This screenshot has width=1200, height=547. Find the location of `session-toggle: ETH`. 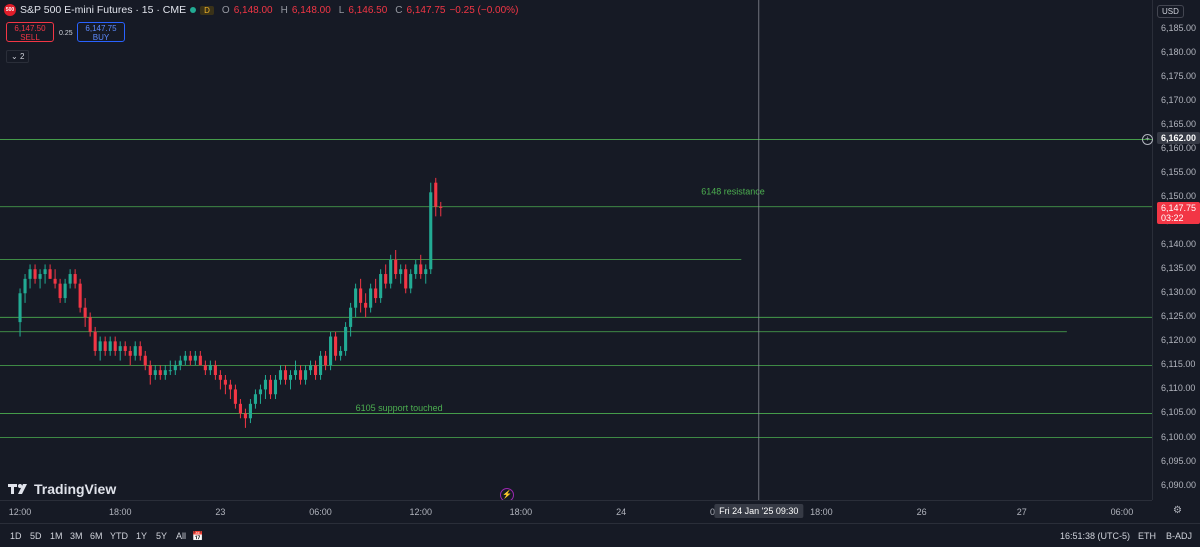

session-toggle: ETH is located at coordinates (1147, 536).